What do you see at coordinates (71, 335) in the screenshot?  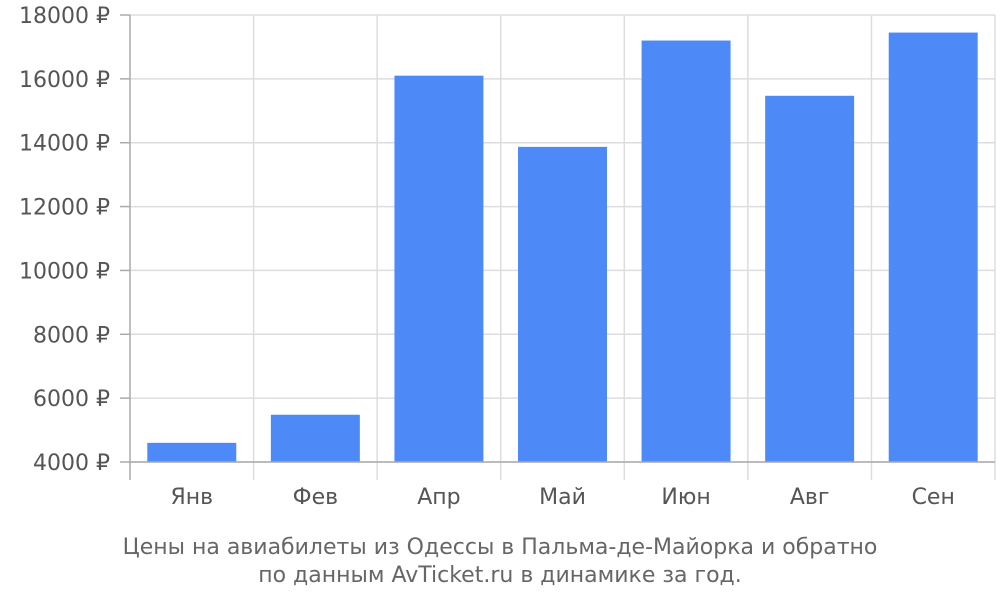 I see `y-tick-label: 8000 ₽` at bounding box center [71, 335].